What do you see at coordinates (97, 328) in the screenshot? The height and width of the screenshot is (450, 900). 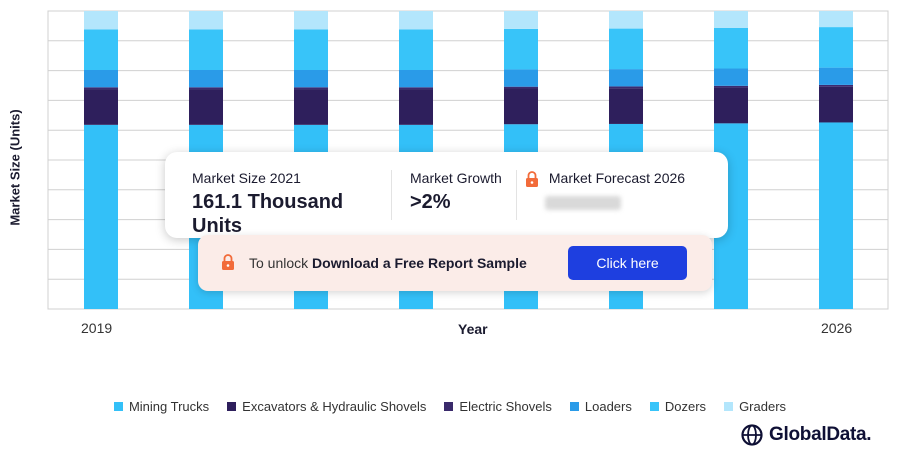 I see `x-tick-label-2019: 2019` at bounding box center [97, 328].